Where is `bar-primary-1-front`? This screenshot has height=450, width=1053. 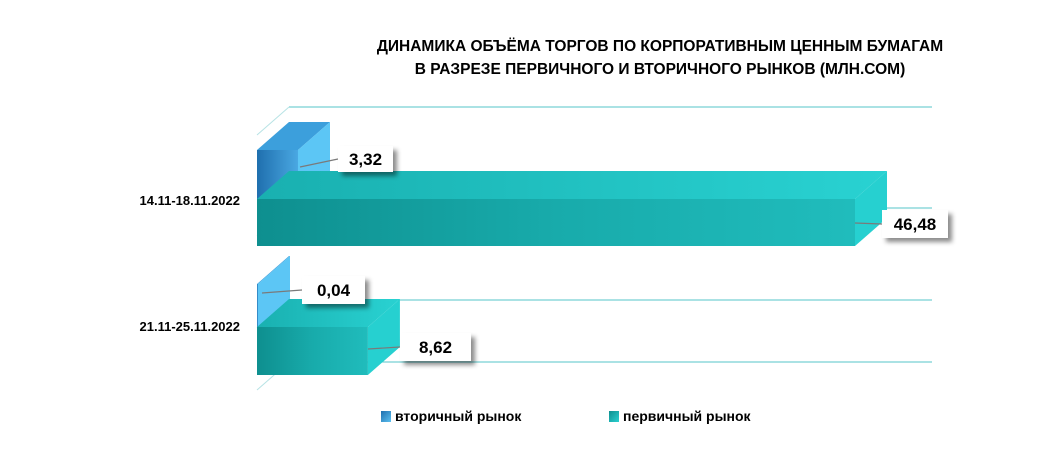 bar-primary-1-front is located at coordinates (556, 222).